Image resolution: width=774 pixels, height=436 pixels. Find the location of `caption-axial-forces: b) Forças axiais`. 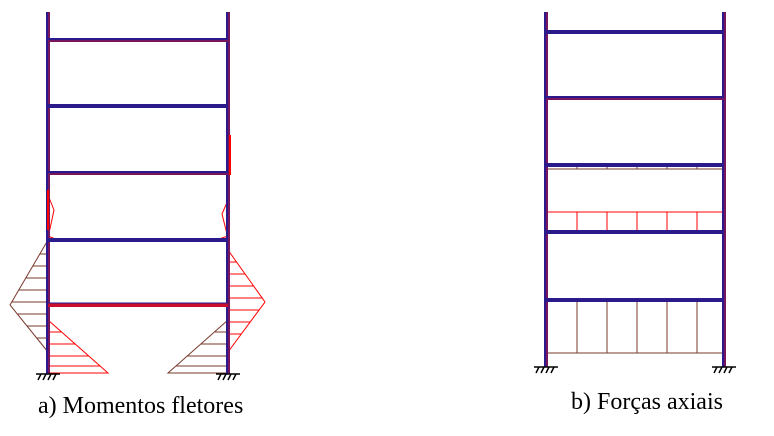

caption-axial-forces: b) Forças axiais is located at coordinates (647, 402).